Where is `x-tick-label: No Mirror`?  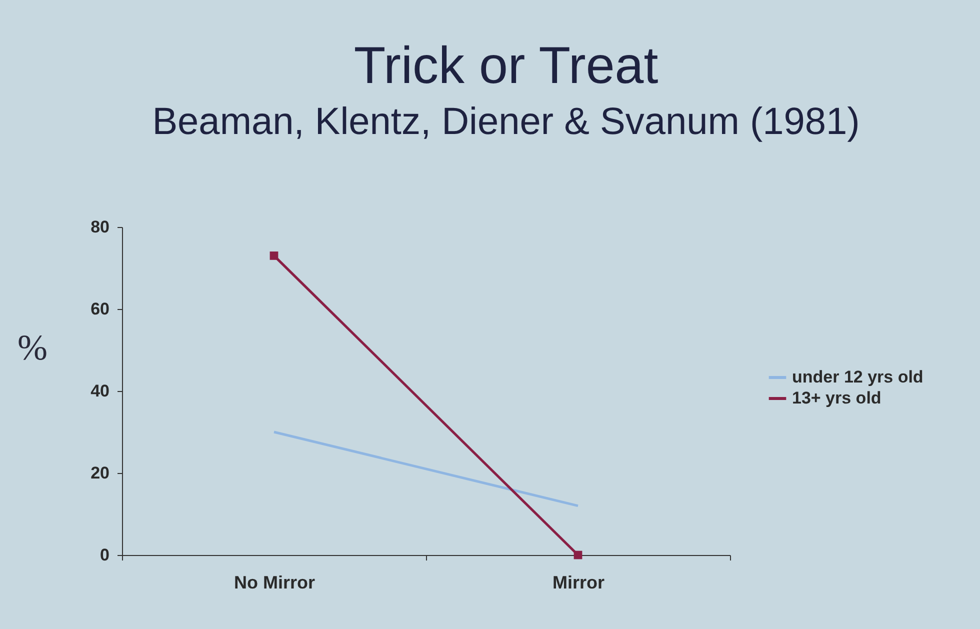
x-tick-label: No Mirror is located at coordinates (274, 582).